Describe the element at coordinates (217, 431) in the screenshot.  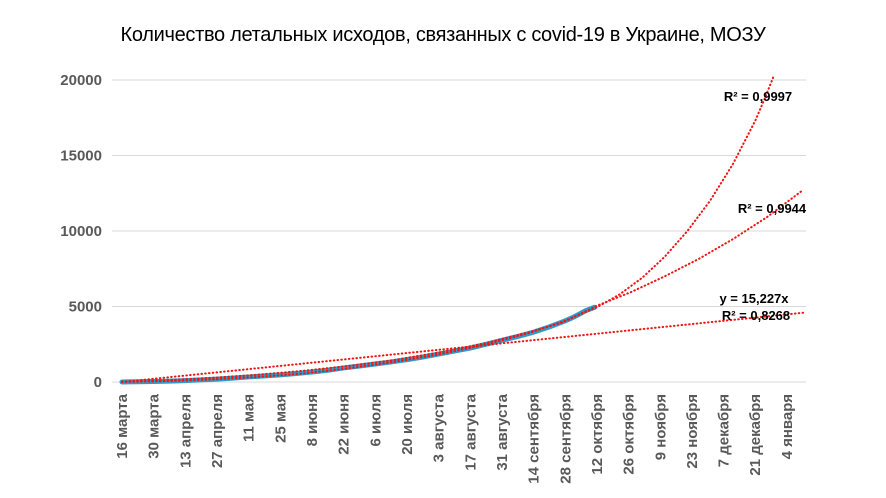
I see `x-axis-tick-label: 27 апреля` at that location.